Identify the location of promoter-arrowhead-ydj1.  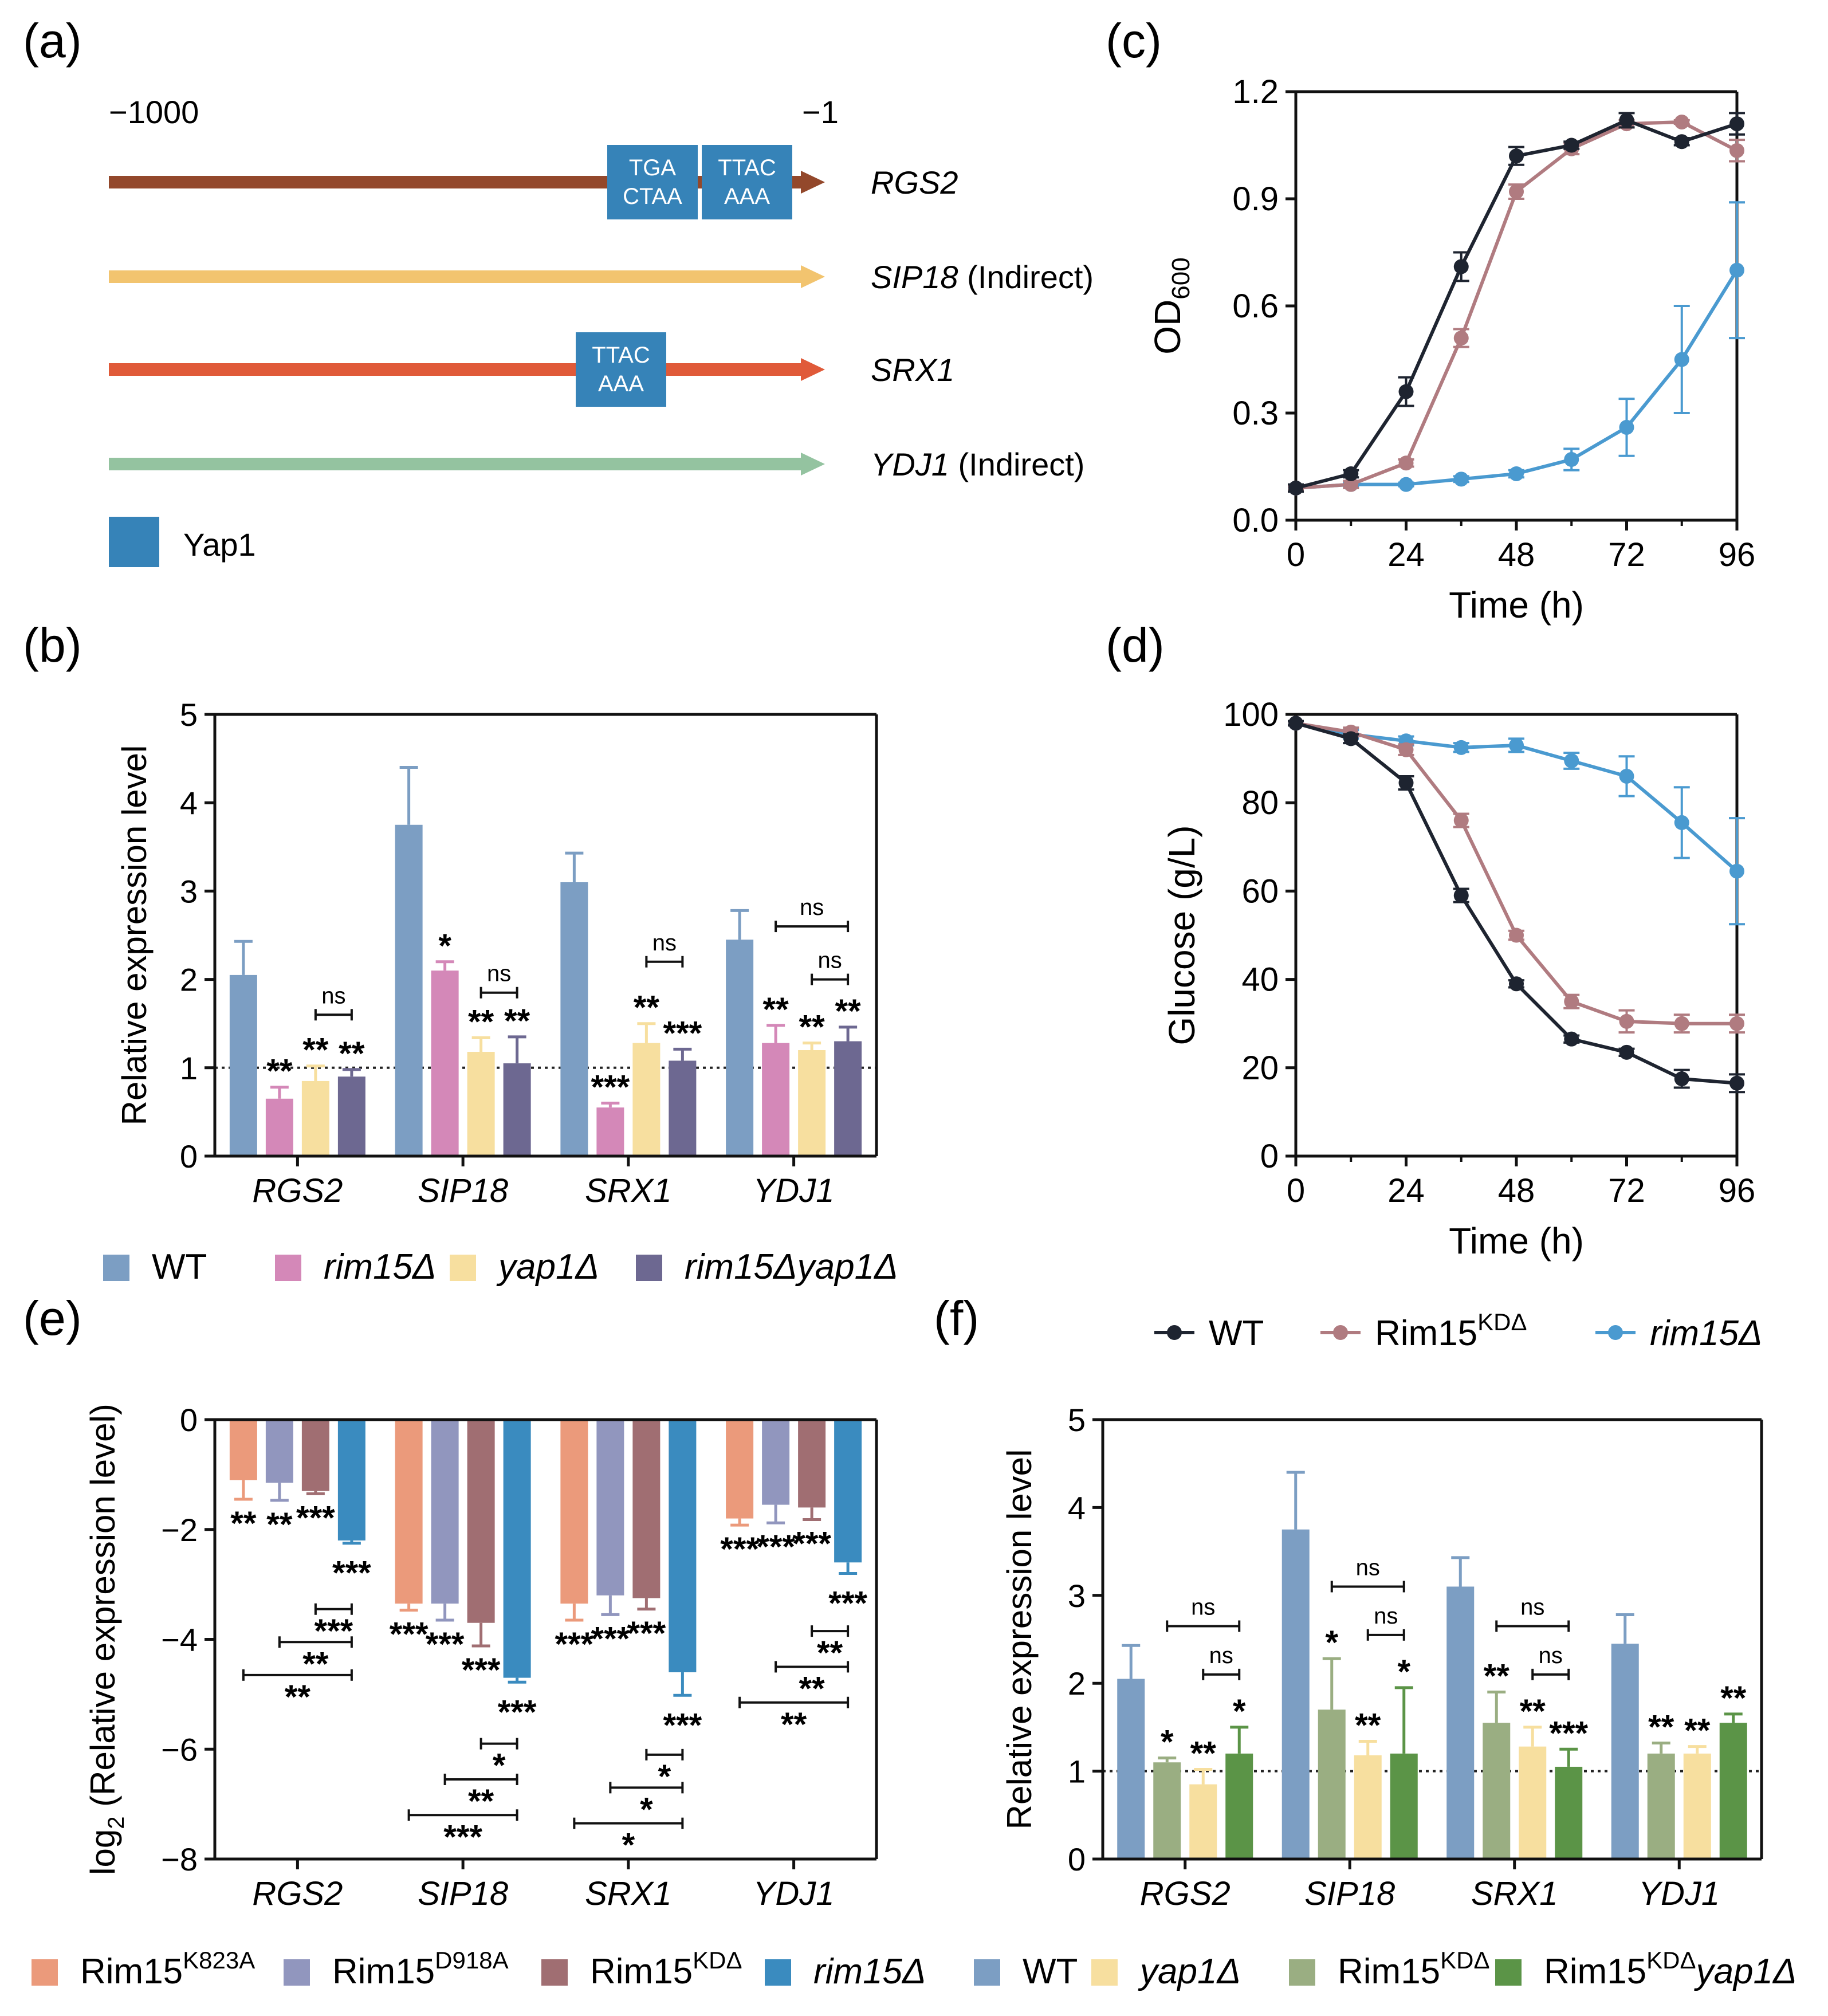
(813, 464).